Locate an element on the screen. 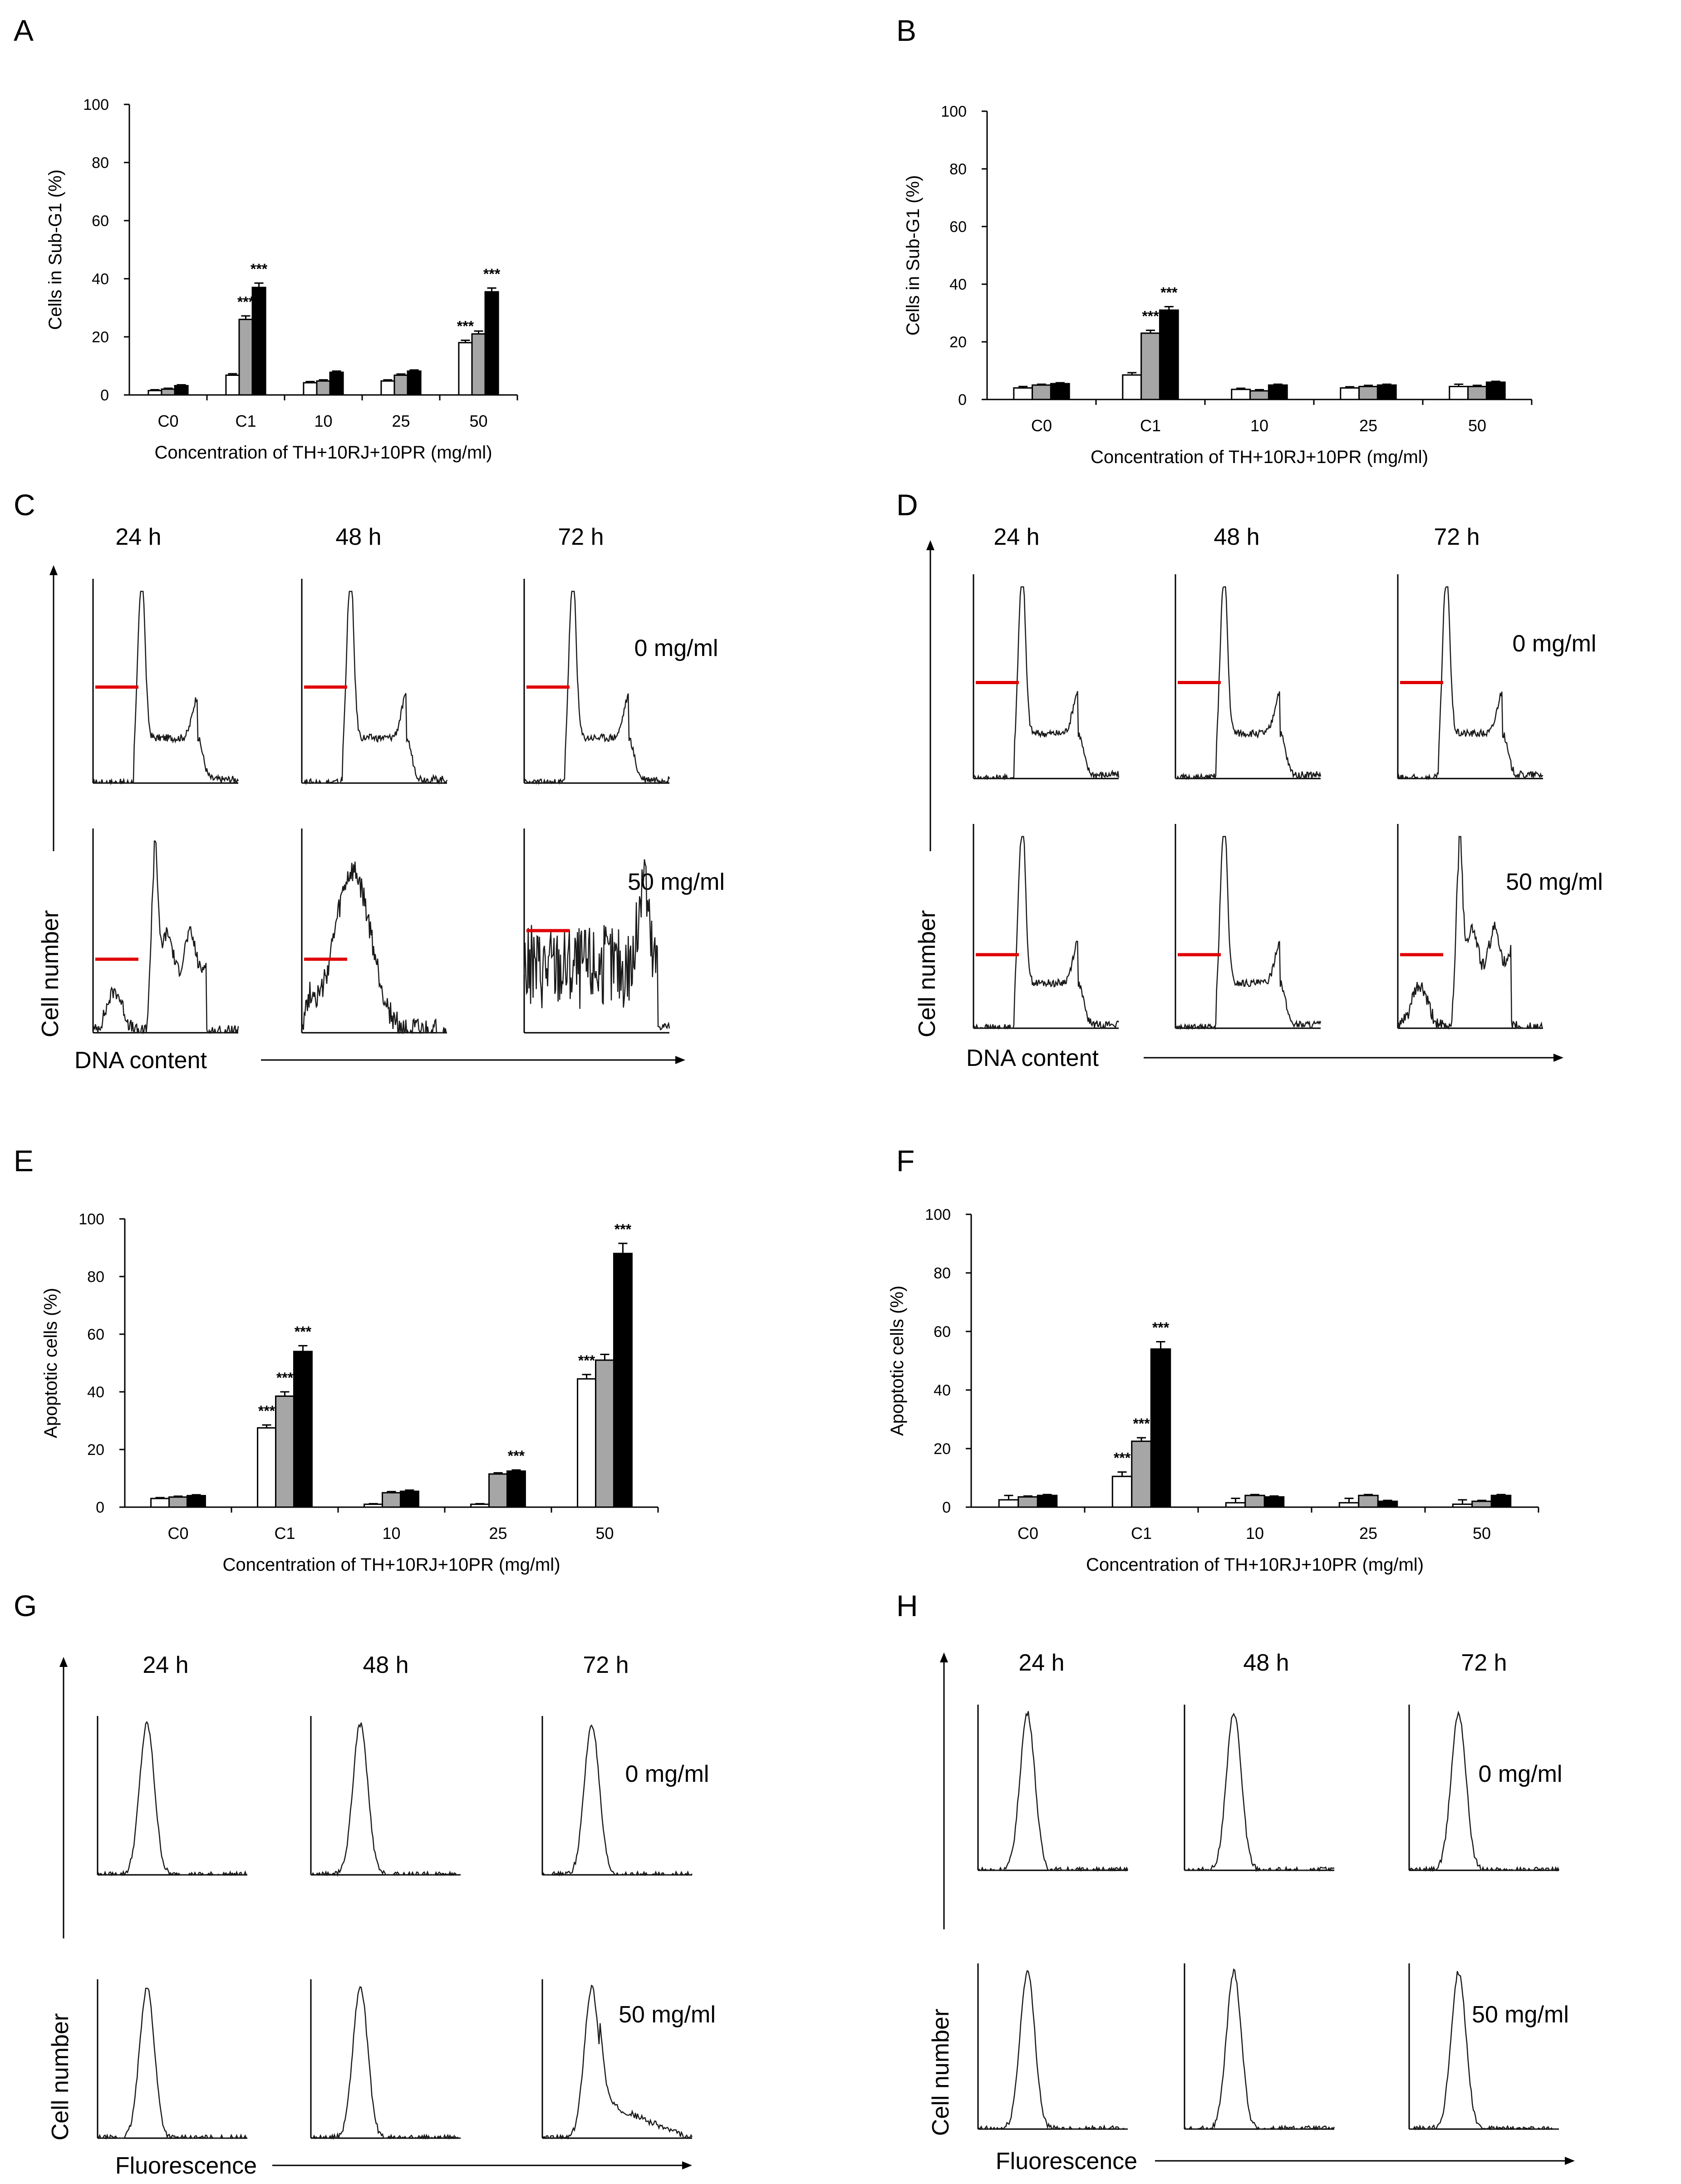 The width and height of the screenshot is (1681, 2184). bar-F-72h-C0 is located at coordinates (1048, 1501).